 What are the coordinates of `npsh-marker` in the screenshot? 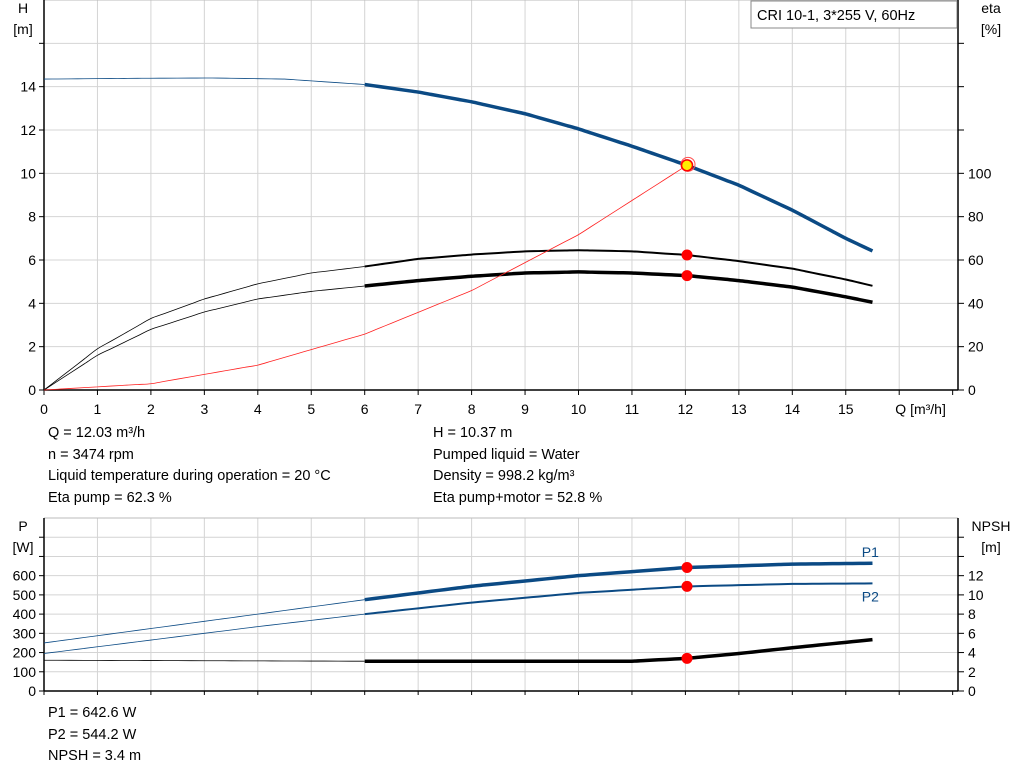 It's located at (687, 658).